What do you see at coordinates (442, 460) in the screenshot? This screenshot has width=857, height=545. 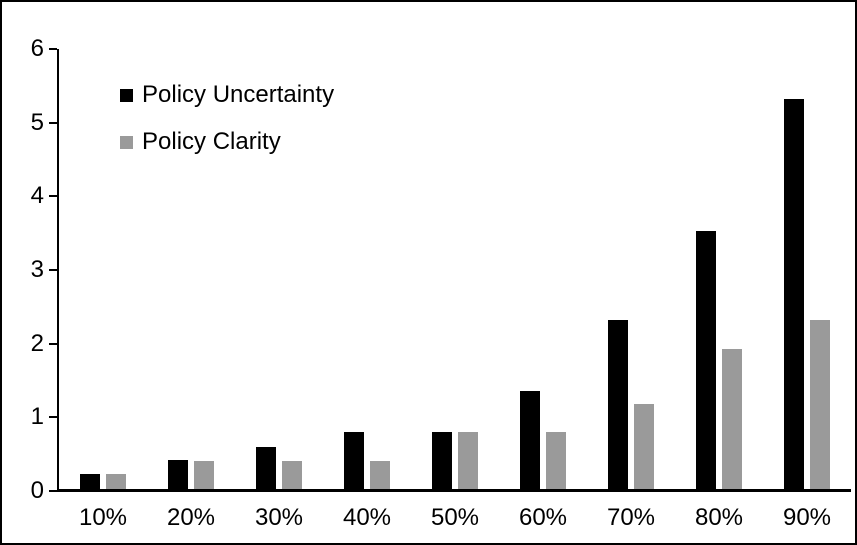 I see `bar-policy-uncertainty-50%` at bounding box center [442, 460].